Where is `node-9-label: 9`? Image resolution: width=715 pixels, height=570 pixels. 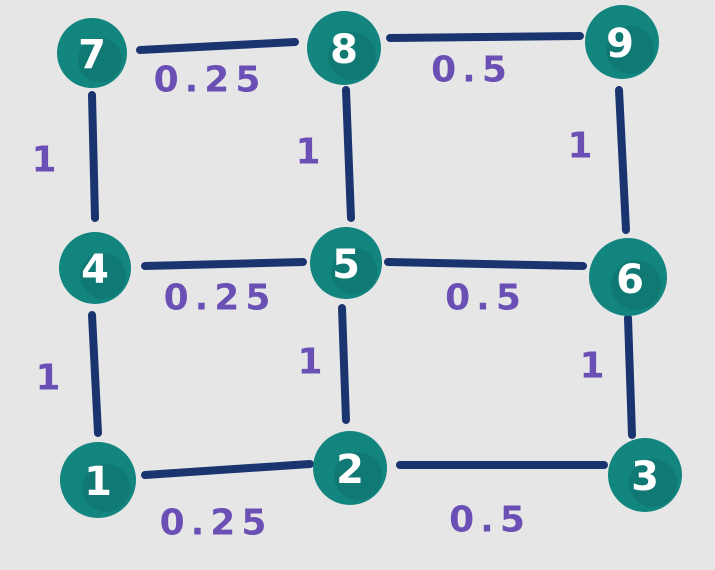
node-9-label: 9 is located at coordinates (620, 44).